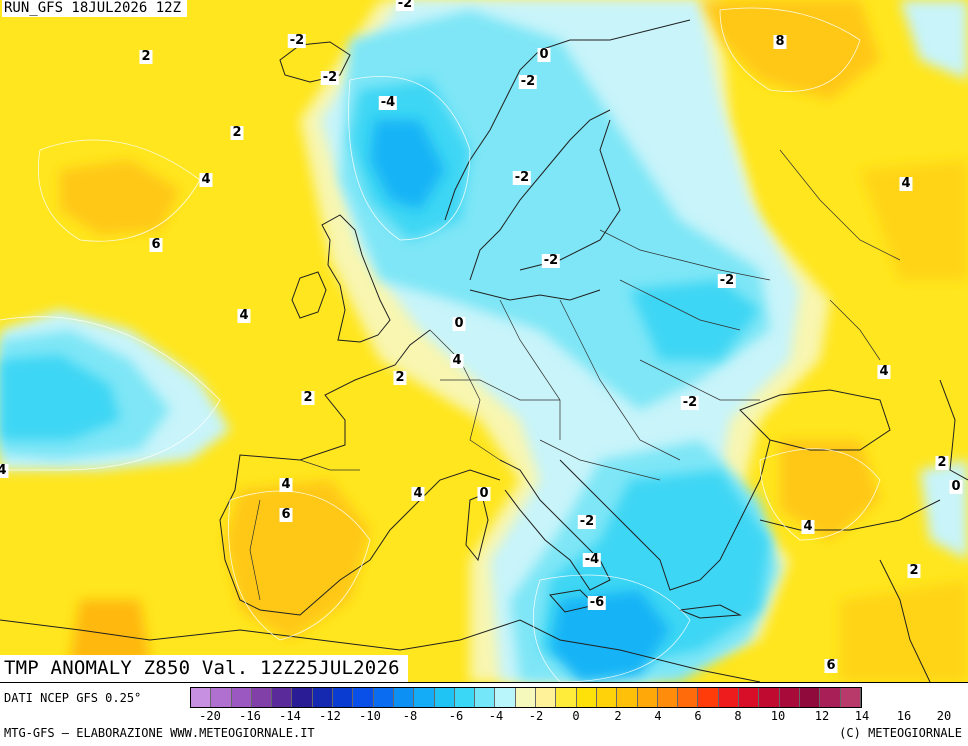 The image size is (968, 746). I want to click on colorbar-tick-label: 16, so click(904, 716).